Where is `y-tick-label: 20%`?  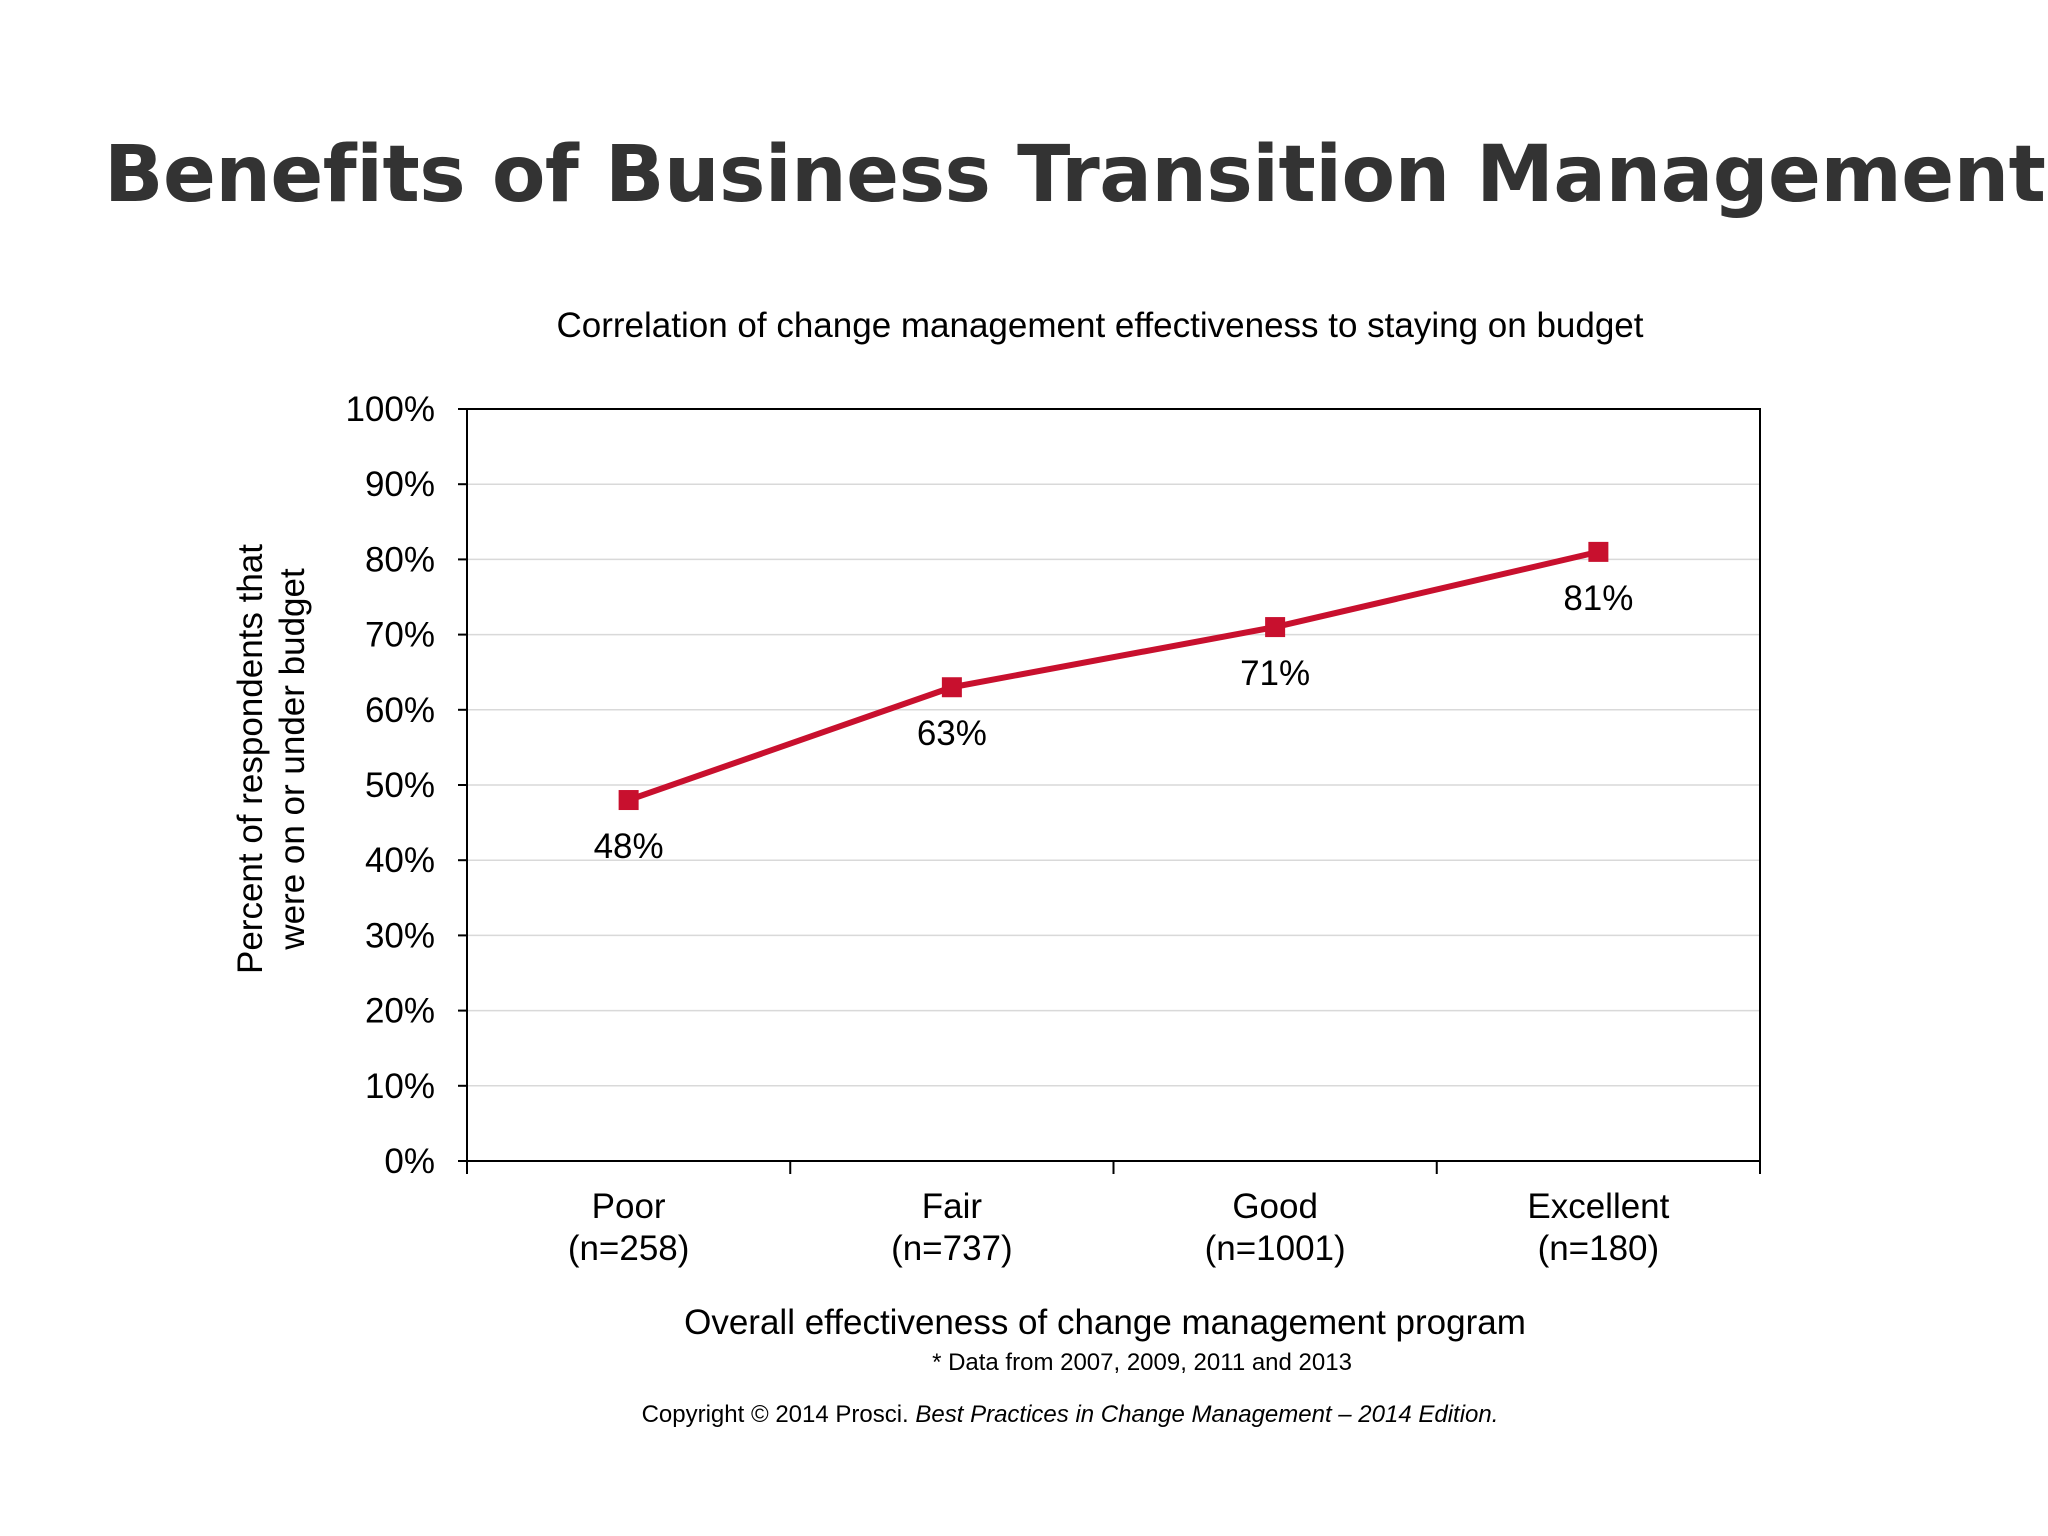
y-tick-label: 20% is located at coordinates (400, 1011).